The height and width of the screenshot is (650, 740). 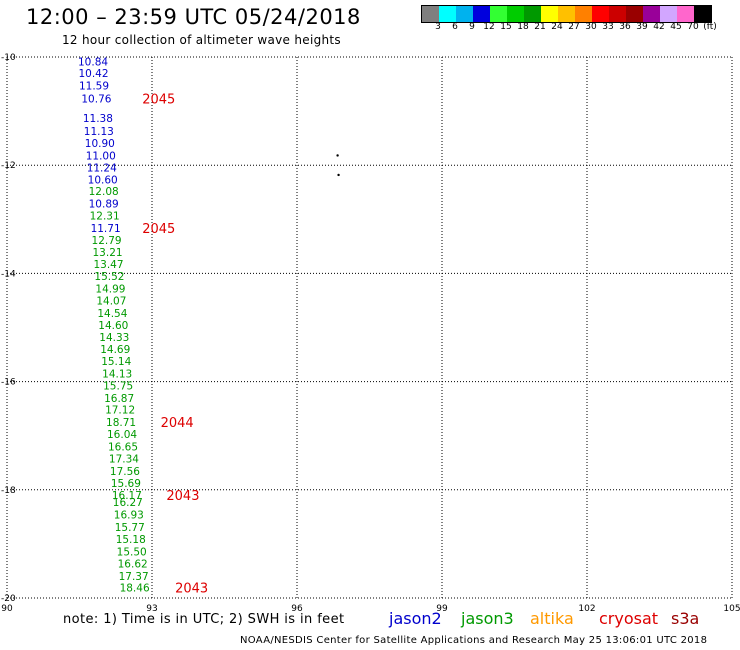 I want to click on colorbar-label: 70, so click(x=693, y=27).